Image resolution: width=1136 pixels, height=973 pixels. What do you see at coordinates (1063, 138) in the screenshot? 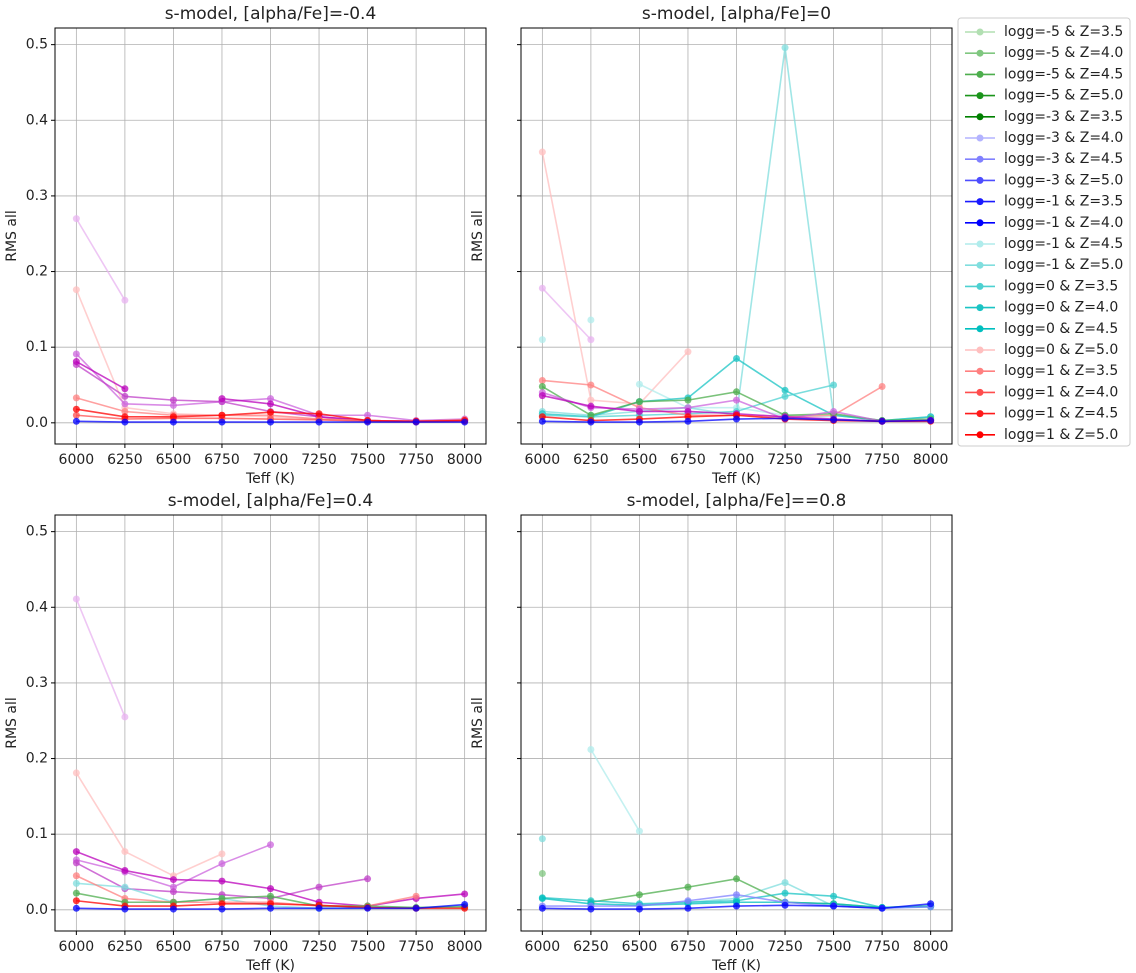
I see `legend-label: logg=-3 & Z=4.0` at bounding box center [1063, 138].